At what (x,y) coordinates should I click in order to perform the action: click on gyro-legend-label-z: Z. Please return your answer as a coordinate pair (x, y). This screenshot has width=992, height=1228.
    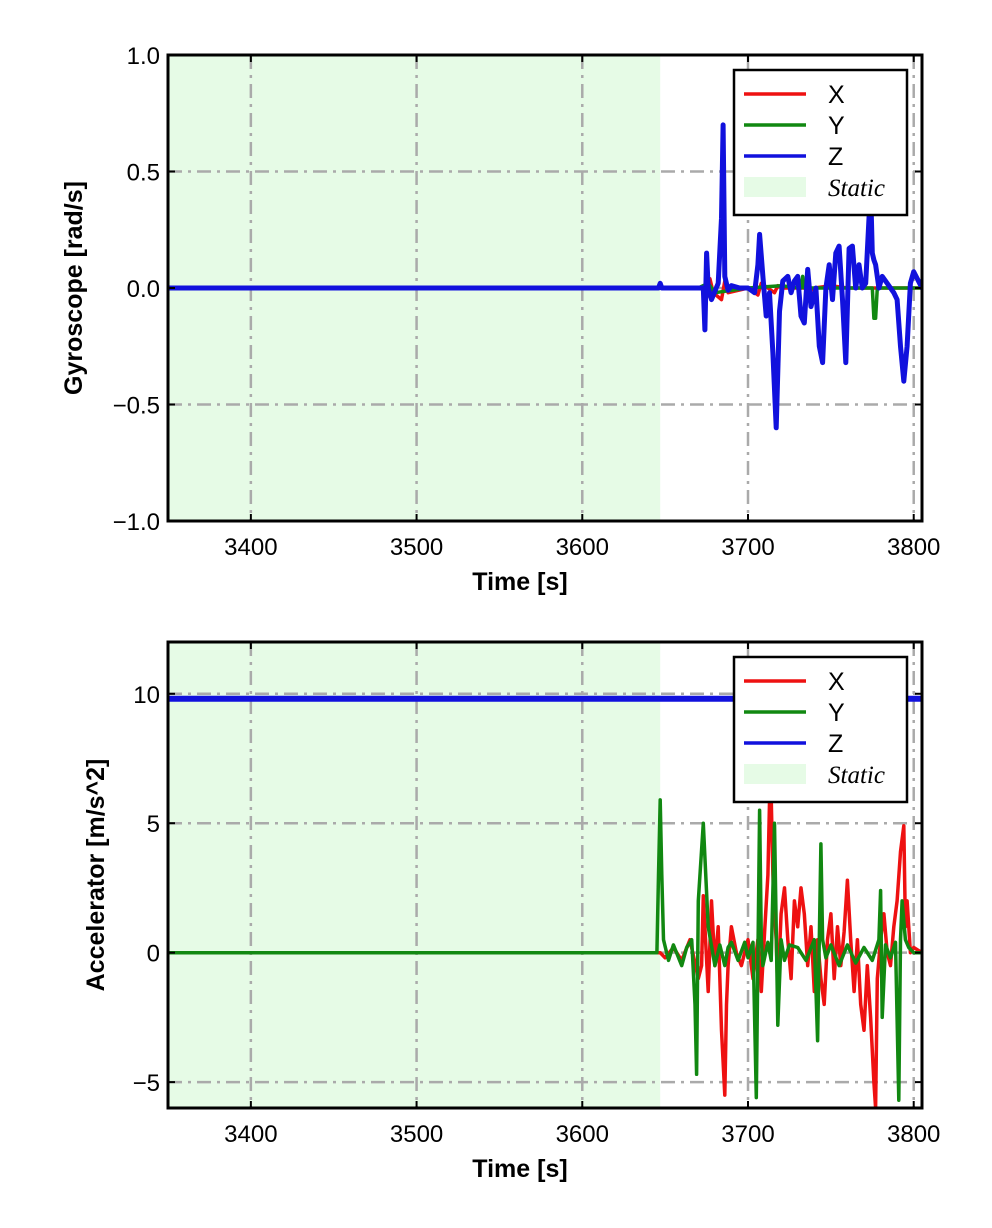
    Looking at the image, I should click on (835, 157).